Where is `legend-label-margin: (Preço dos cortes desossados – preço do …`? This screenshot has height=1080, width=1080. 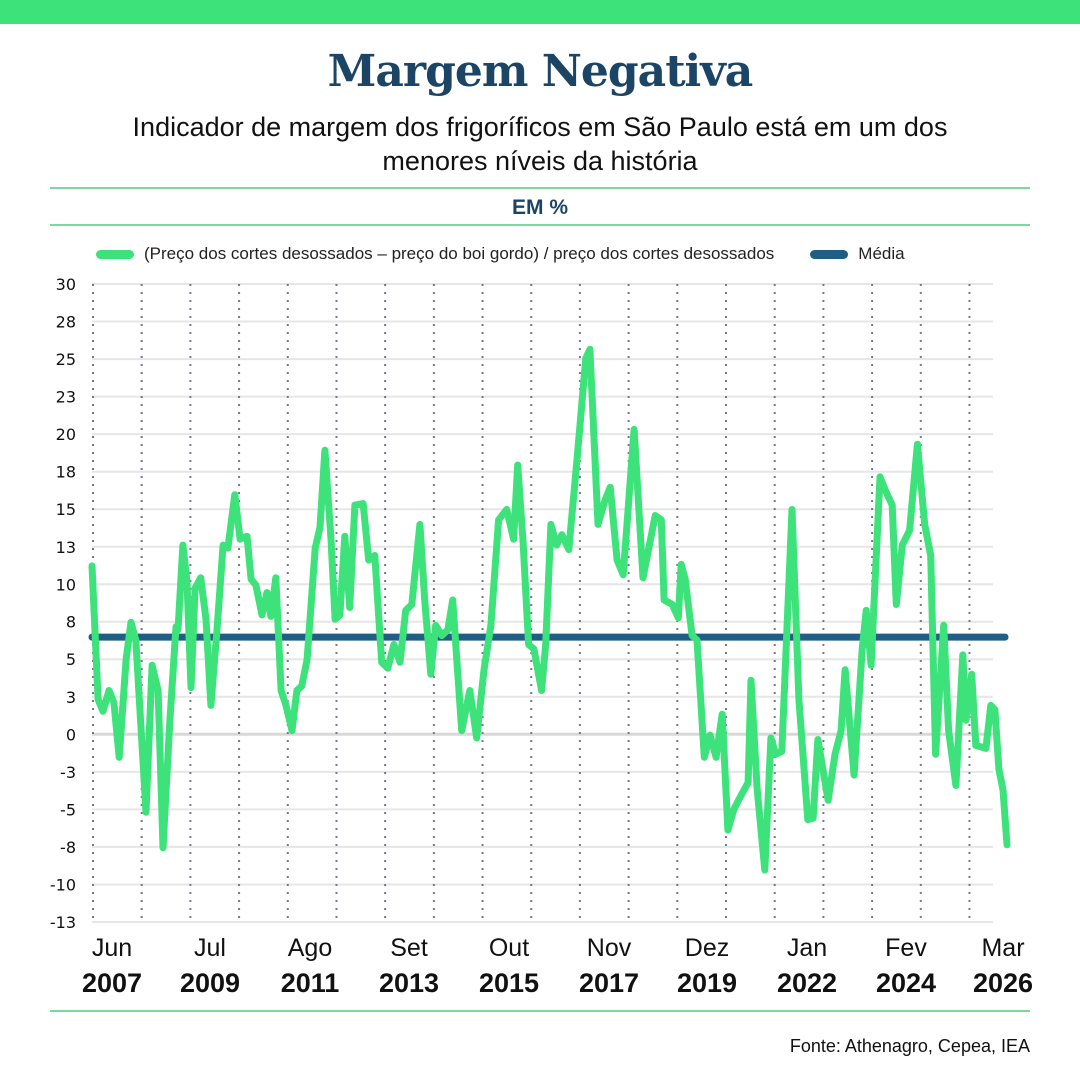 legend-label-margin: (Preço dos cortes desossados – preço do … is located at coordinates (459, 253).